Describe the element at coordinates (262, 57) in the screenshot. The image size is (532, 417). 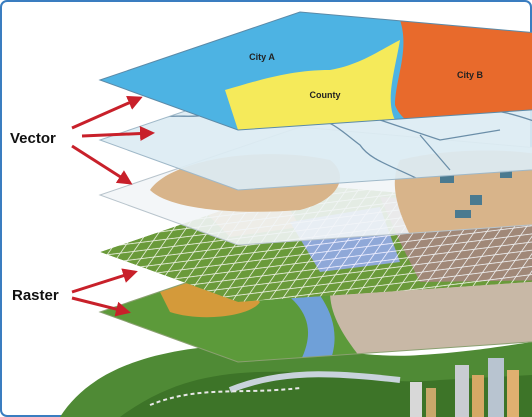
I see `city-a-label: City A` at that location.